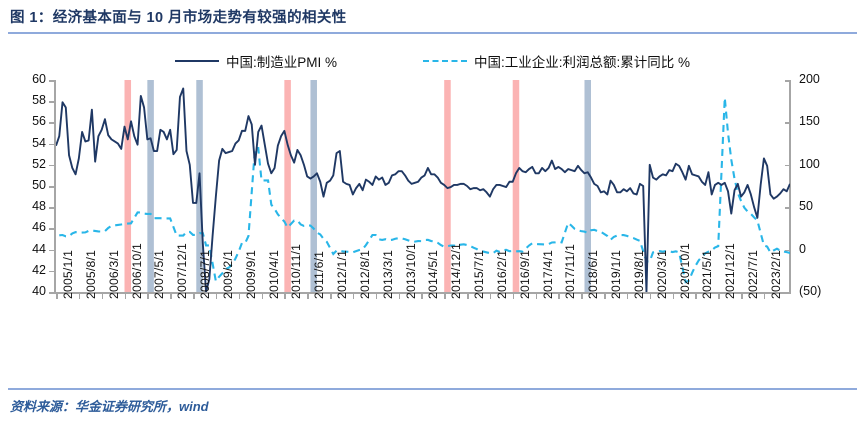  I want to click on x-axis-label: 2017/11/1, so click(570, 271).